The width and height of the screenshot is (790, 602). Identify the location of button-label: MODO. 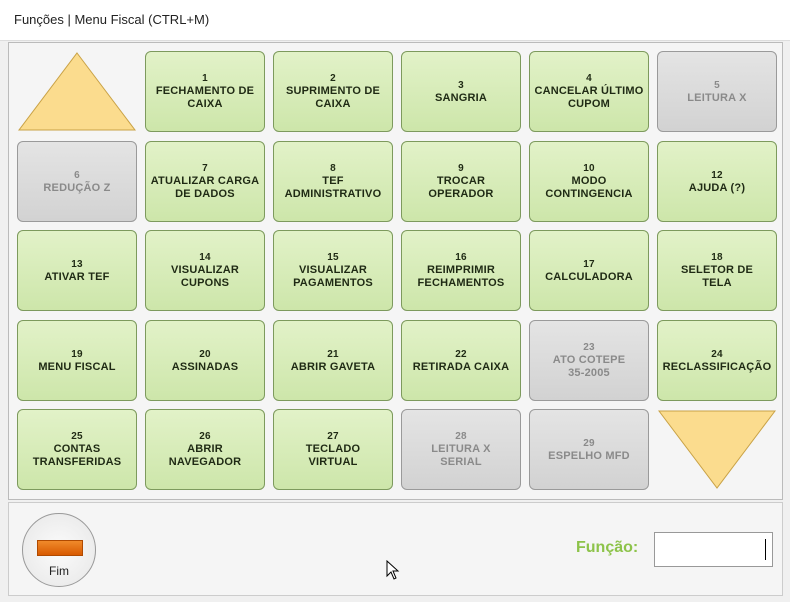
(589, 181).